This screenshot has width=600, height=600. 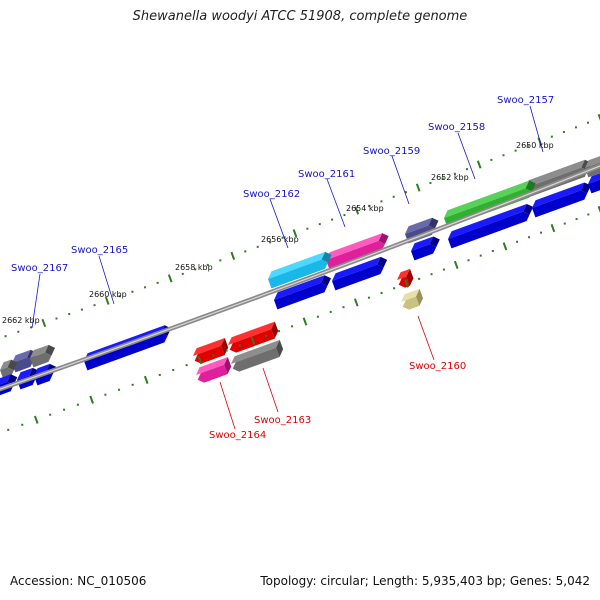 What do you see at coordinates (237, 435) in the screenshot?
I see `gene-label-swoo-2164: Swoo_2164` at bounding box center [237, 435].